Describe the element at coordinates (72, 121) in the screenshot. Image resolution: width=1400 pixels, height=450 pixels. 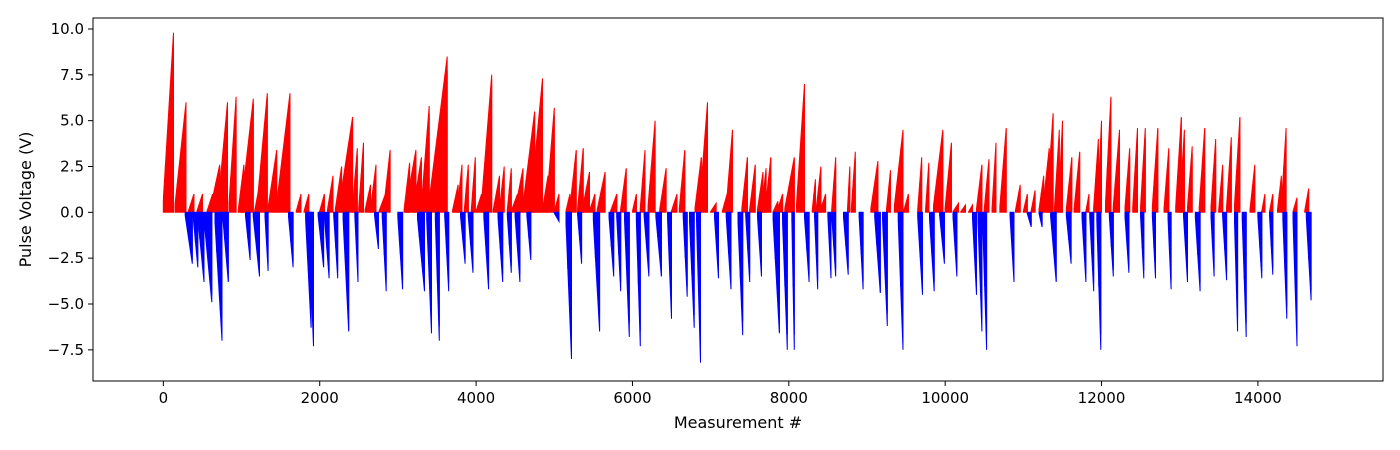
I see `y-tick-label: 5.0` at that location.